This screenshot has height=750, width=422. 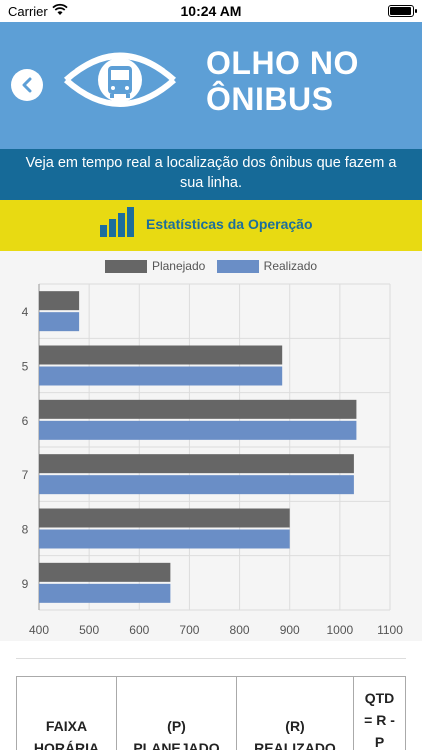 I want to click on col-header-faixa-line2: HORÁRIA, so click(x=66, y=745).